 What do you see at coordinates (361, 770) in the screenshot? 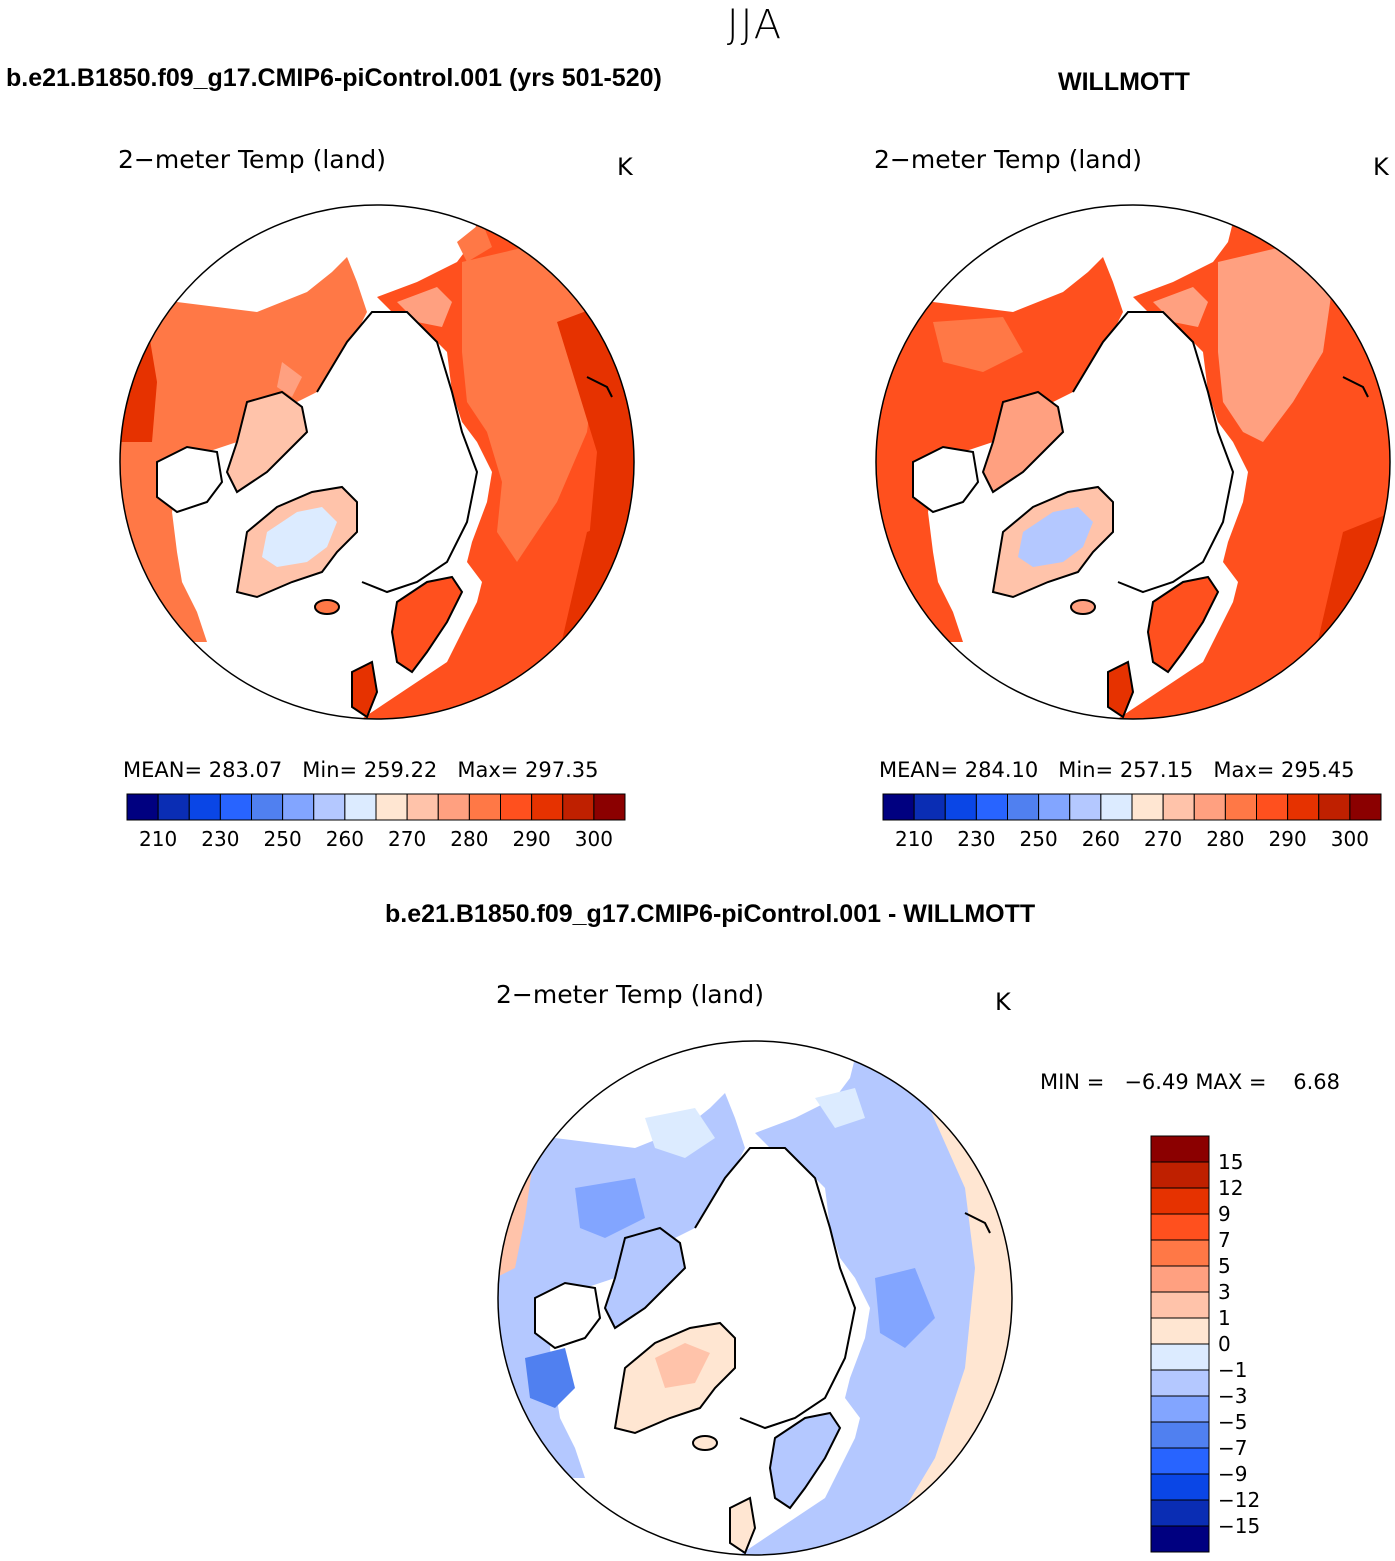
I see `model-stats: MEAN= 283.07 Min= 259.22 Max= 297.35` at bounding box center [361, 770].